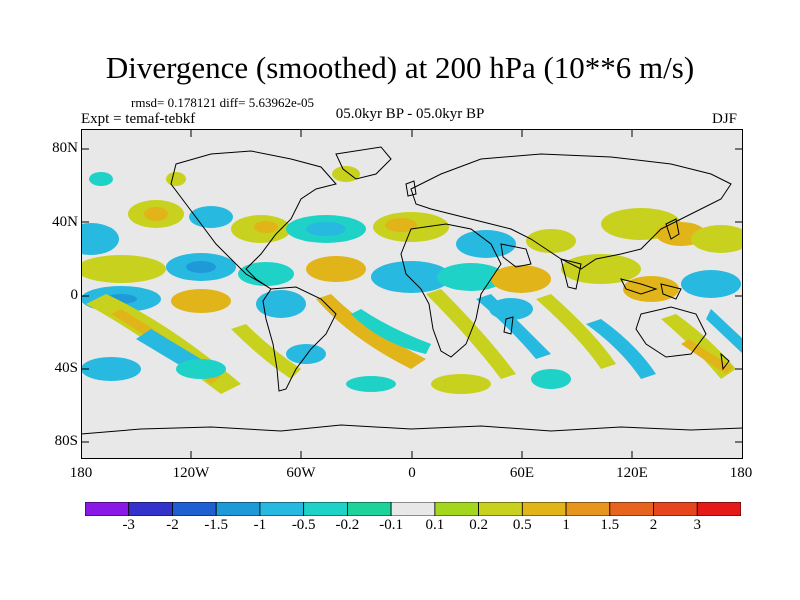  I want to click on x-label-60w: 60W, so click(301, 473).